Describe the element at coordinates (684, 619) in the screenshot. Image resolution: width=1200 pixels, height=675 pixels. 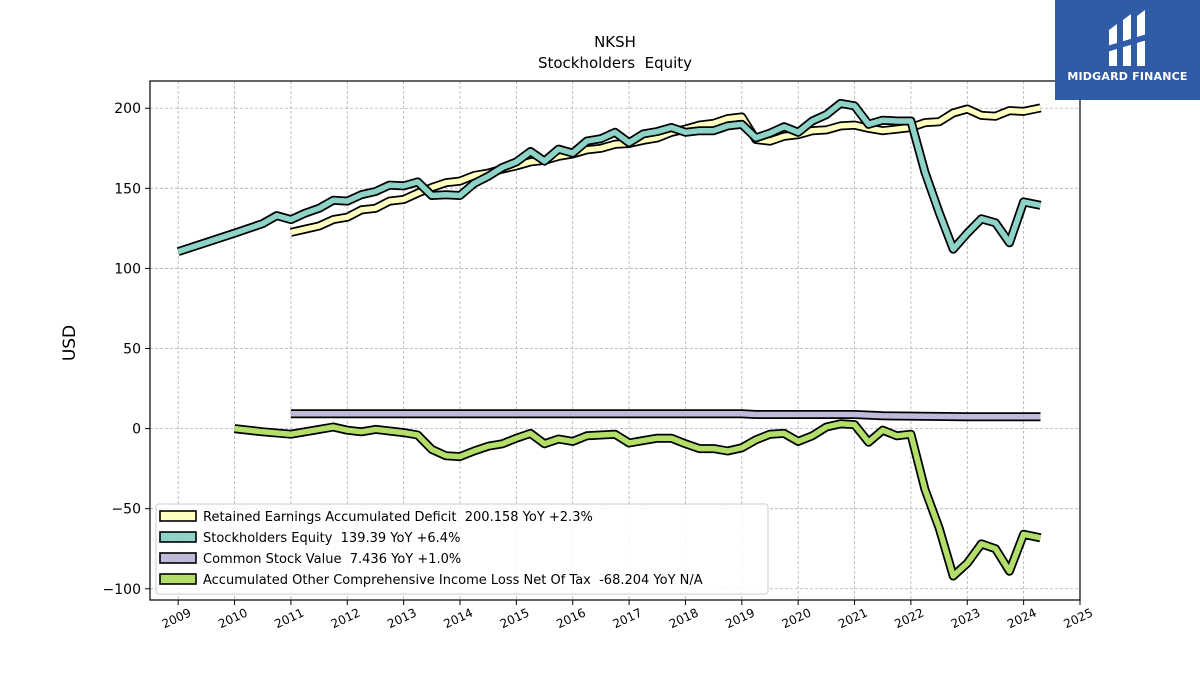
I see `x-tick-label: 2018` at that location.